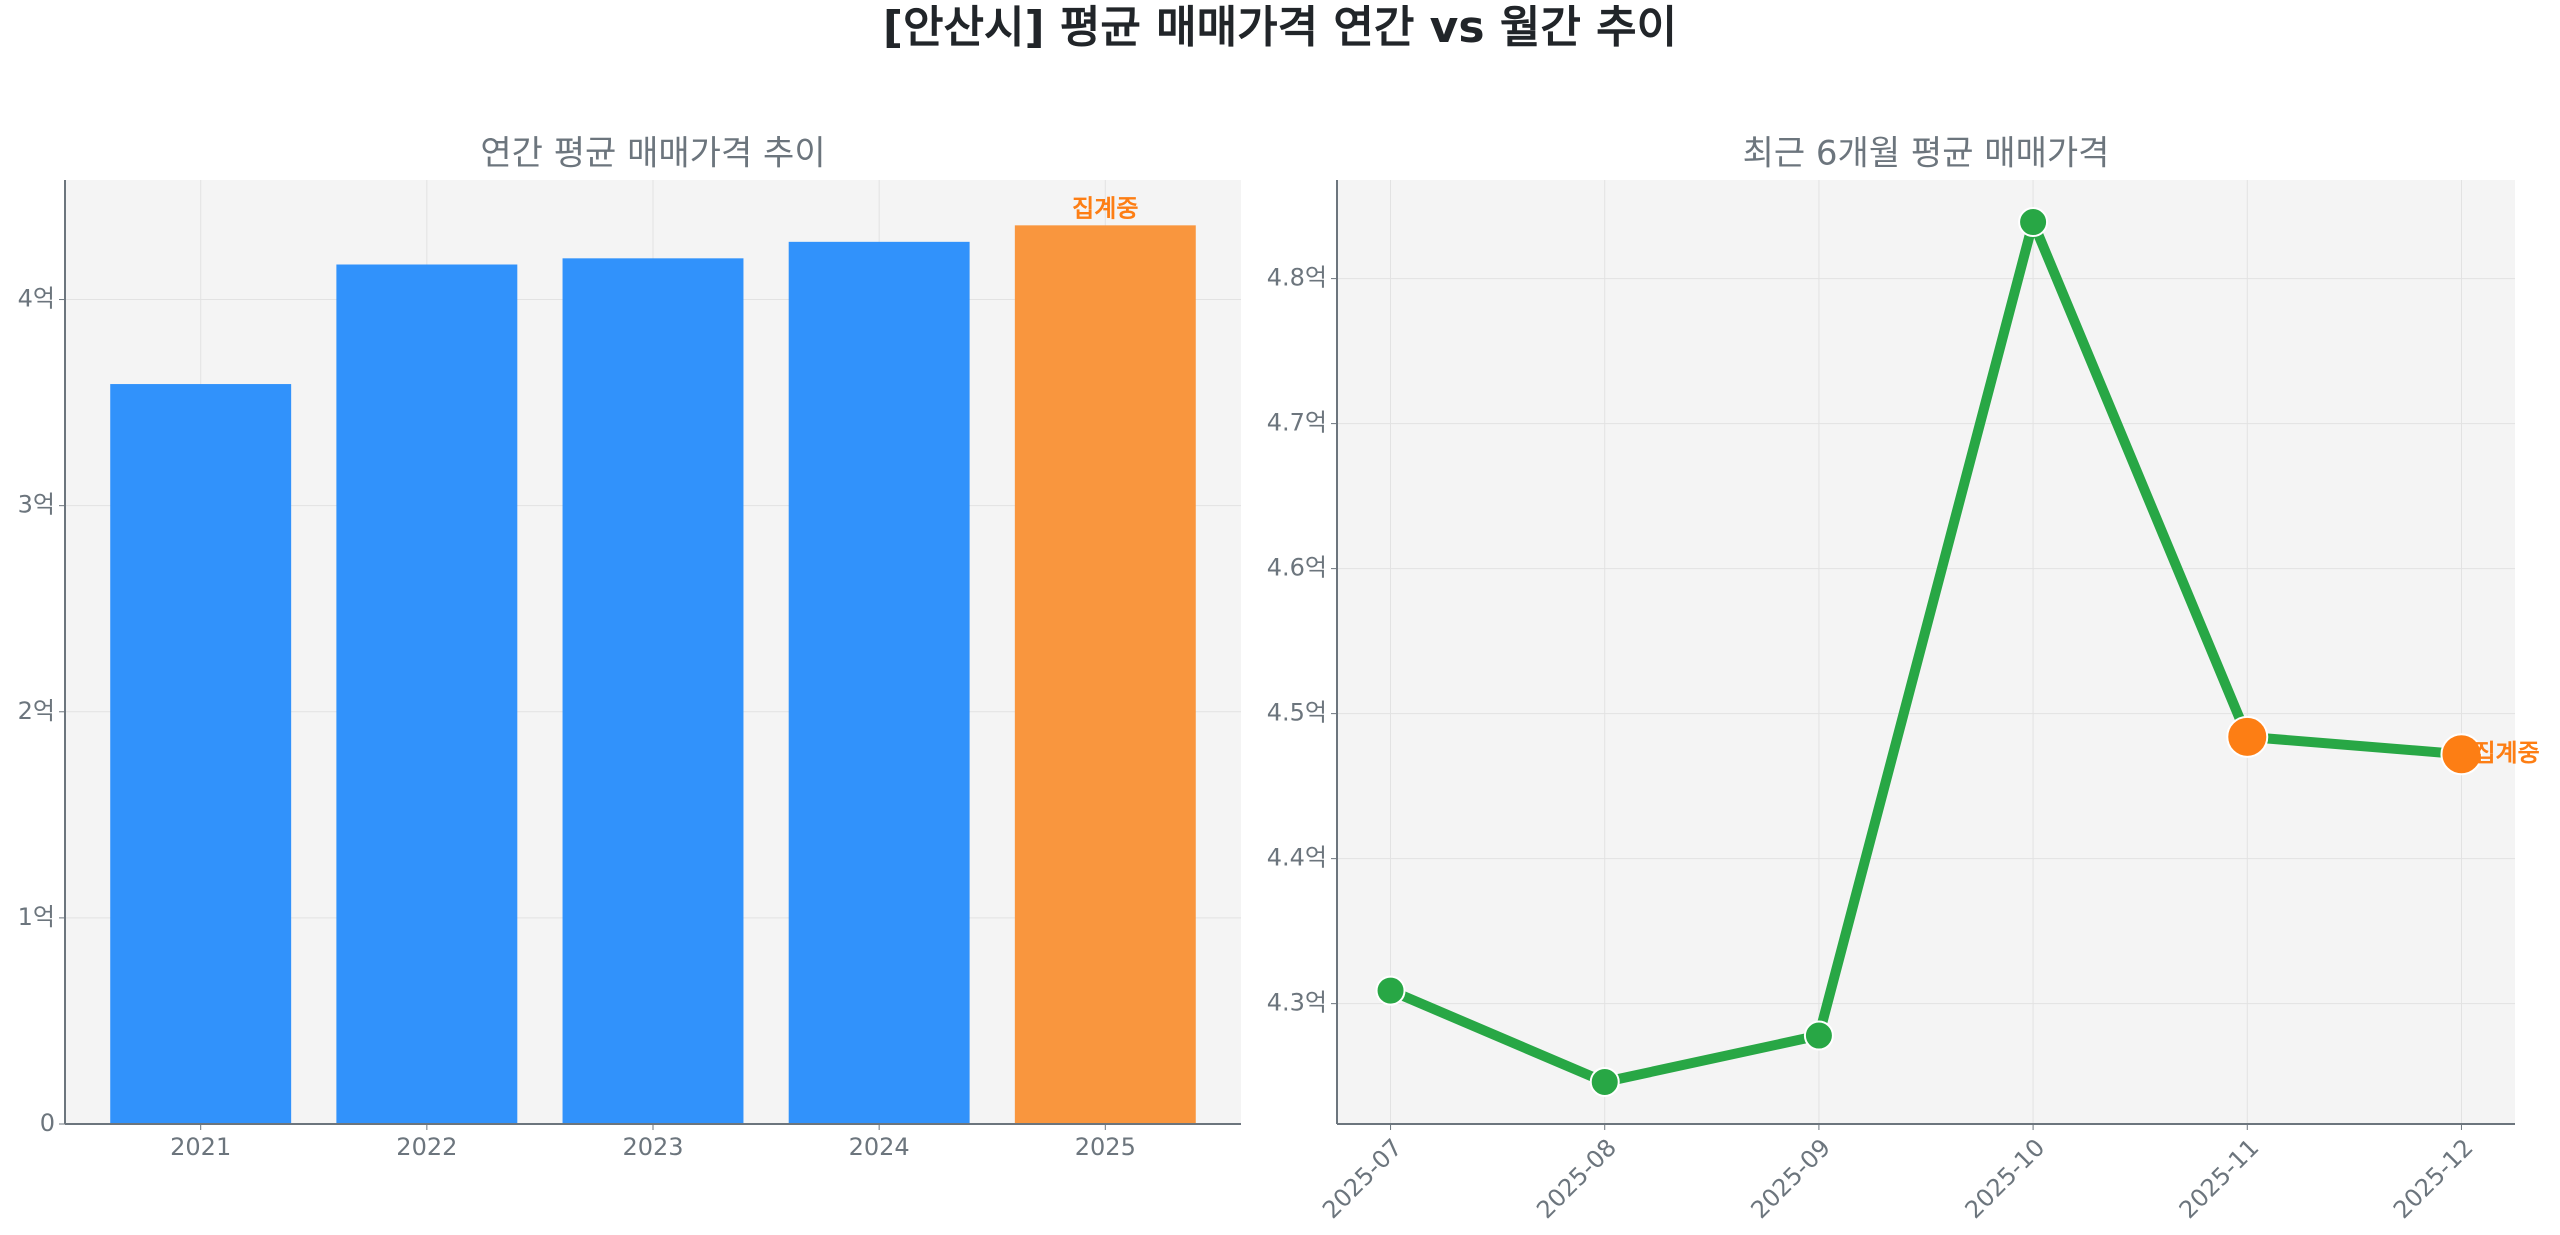  Describe the element at coordinates (1297, 858) in the screenshot. I see `y-tick-label: 4.4억` at that location.